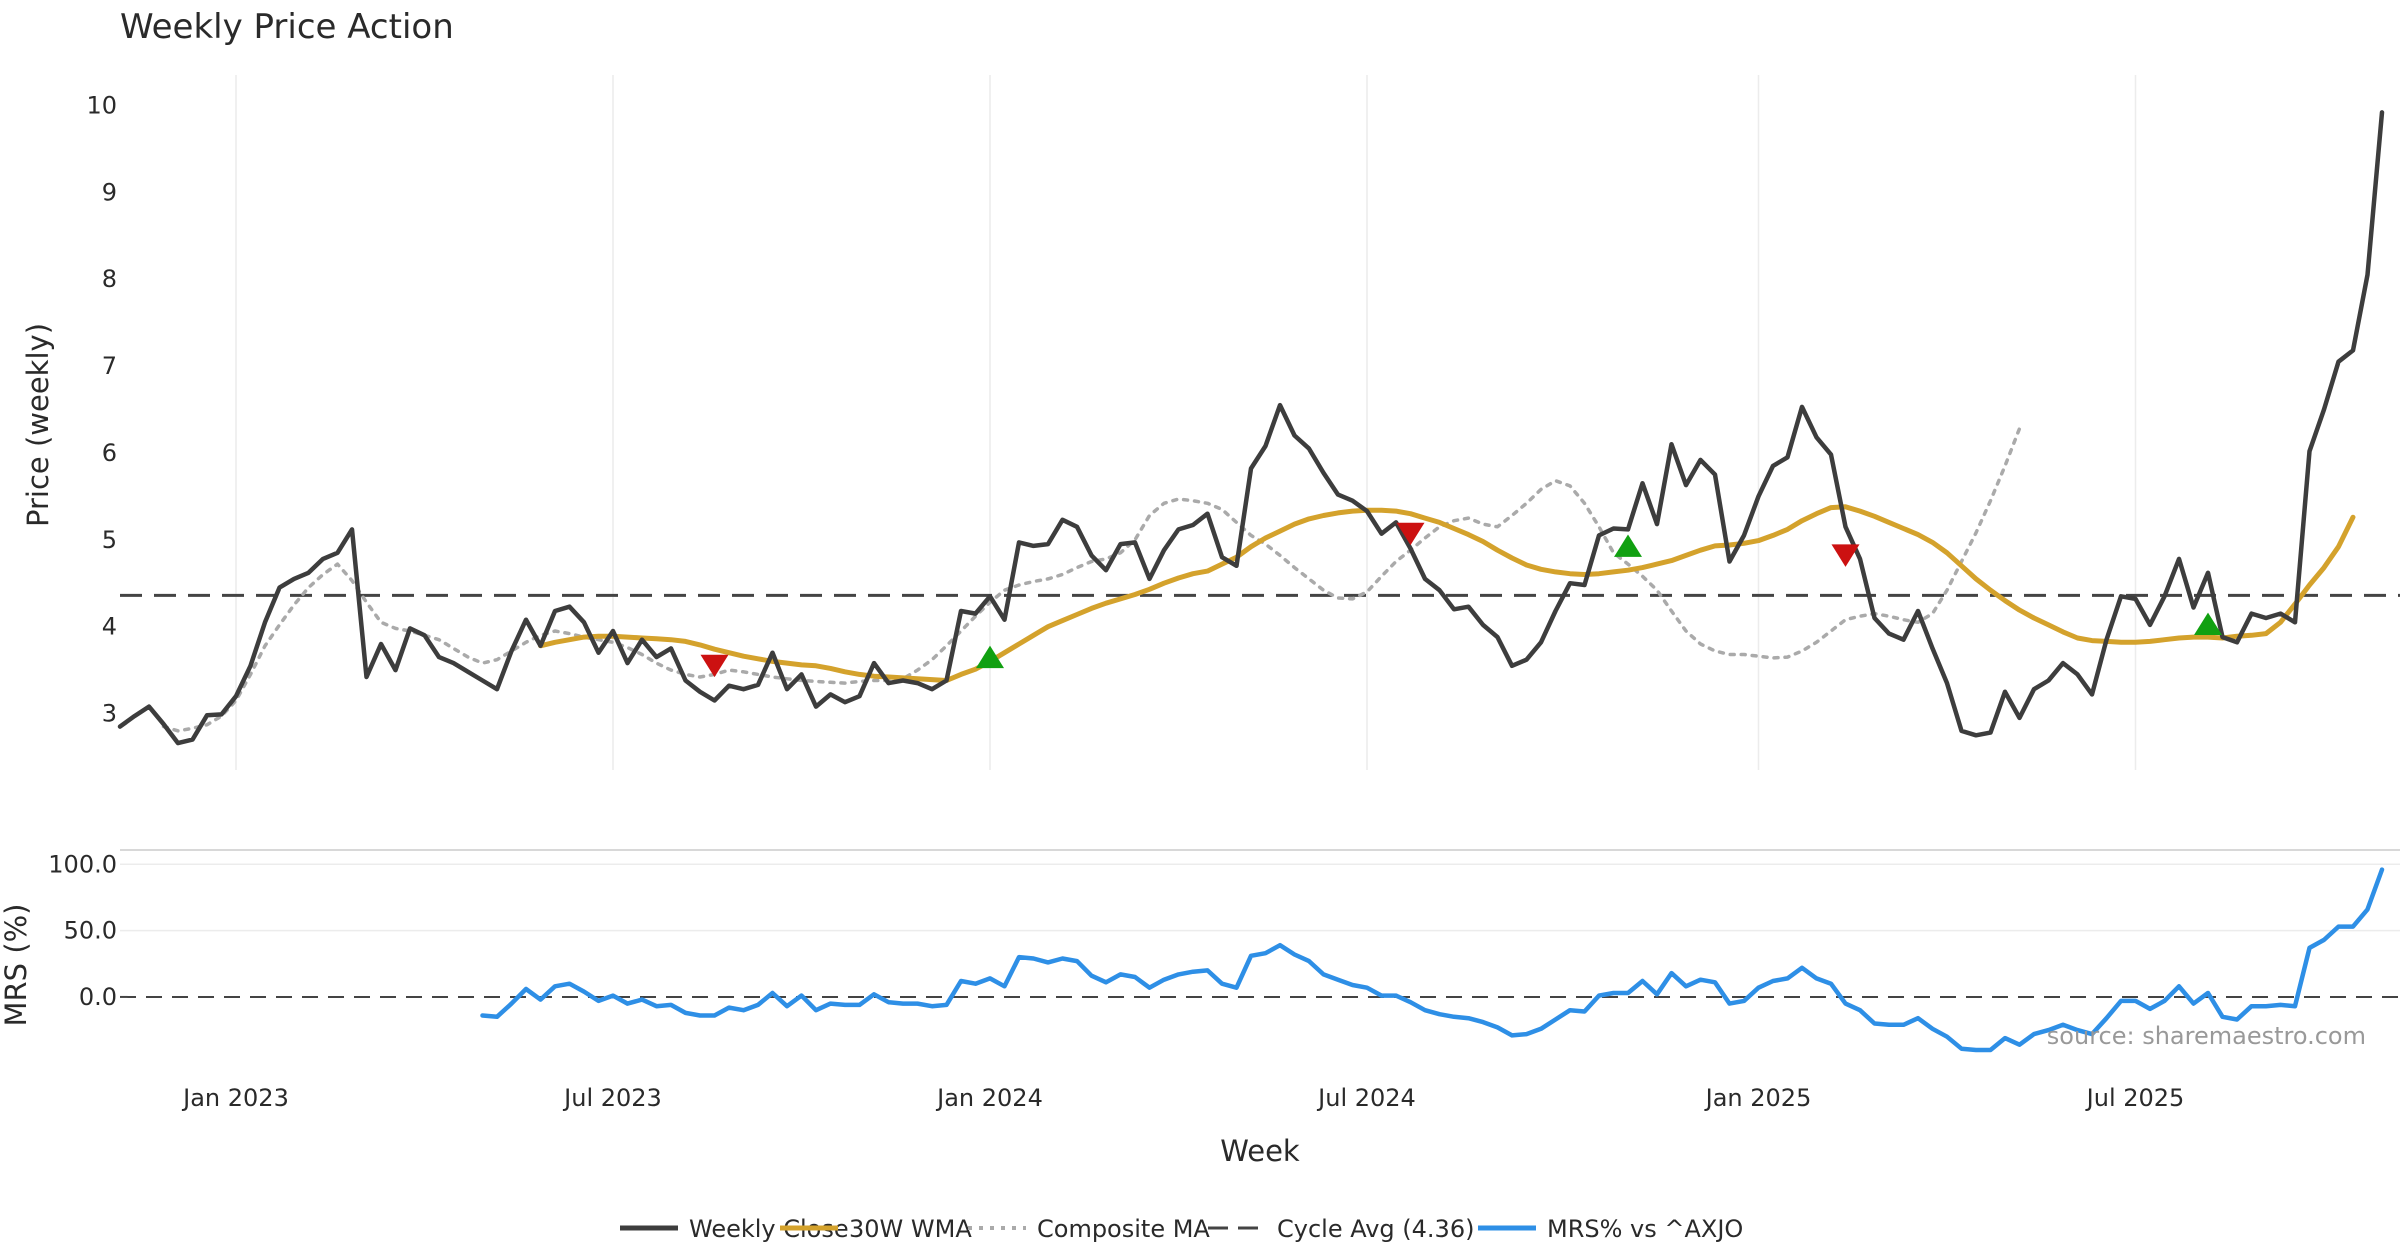 Image resolution: width=2400 pixels, height=1260 pixels. What do you see at coordinates (98, 997) in the screenshot?
I see `mrs-y-tick-label: 0.0` at bounding box center [98, 997].